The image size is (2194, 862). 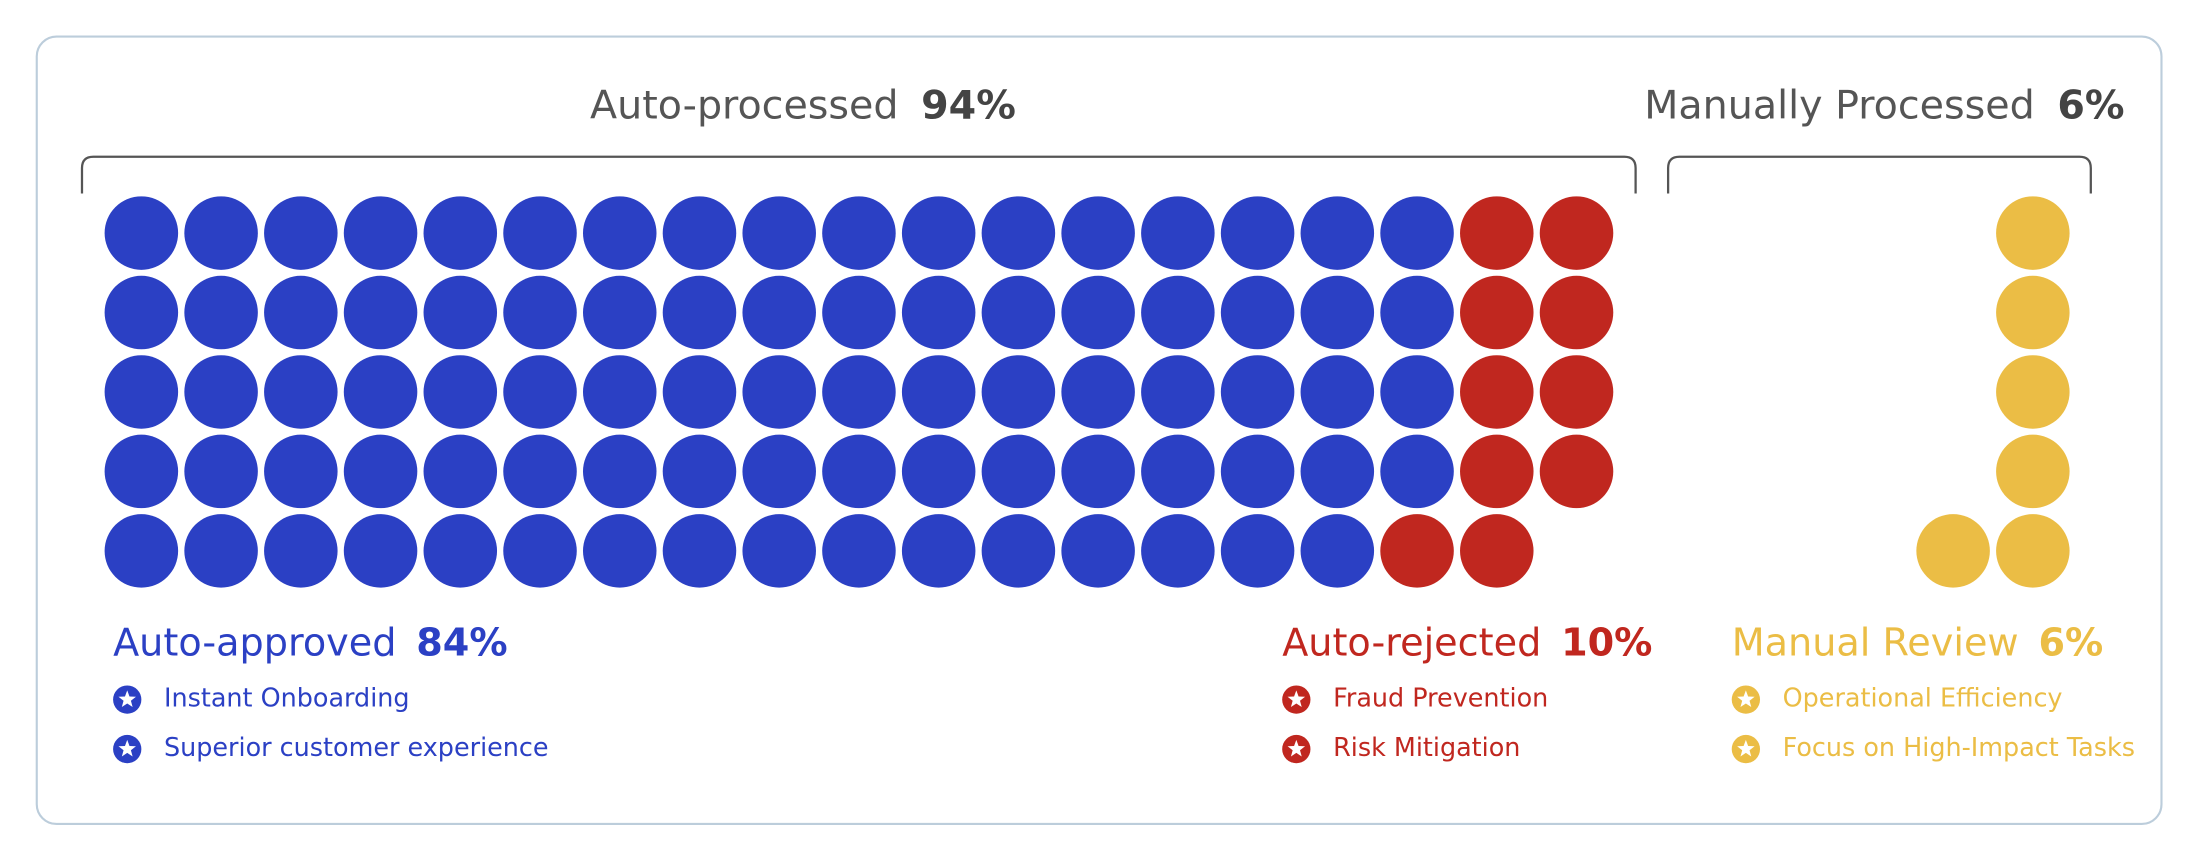 What do you see at coordinates (2070, 642) in the screenshot?
I see `legend-value: 6%` at bounding box center [2070, 642].